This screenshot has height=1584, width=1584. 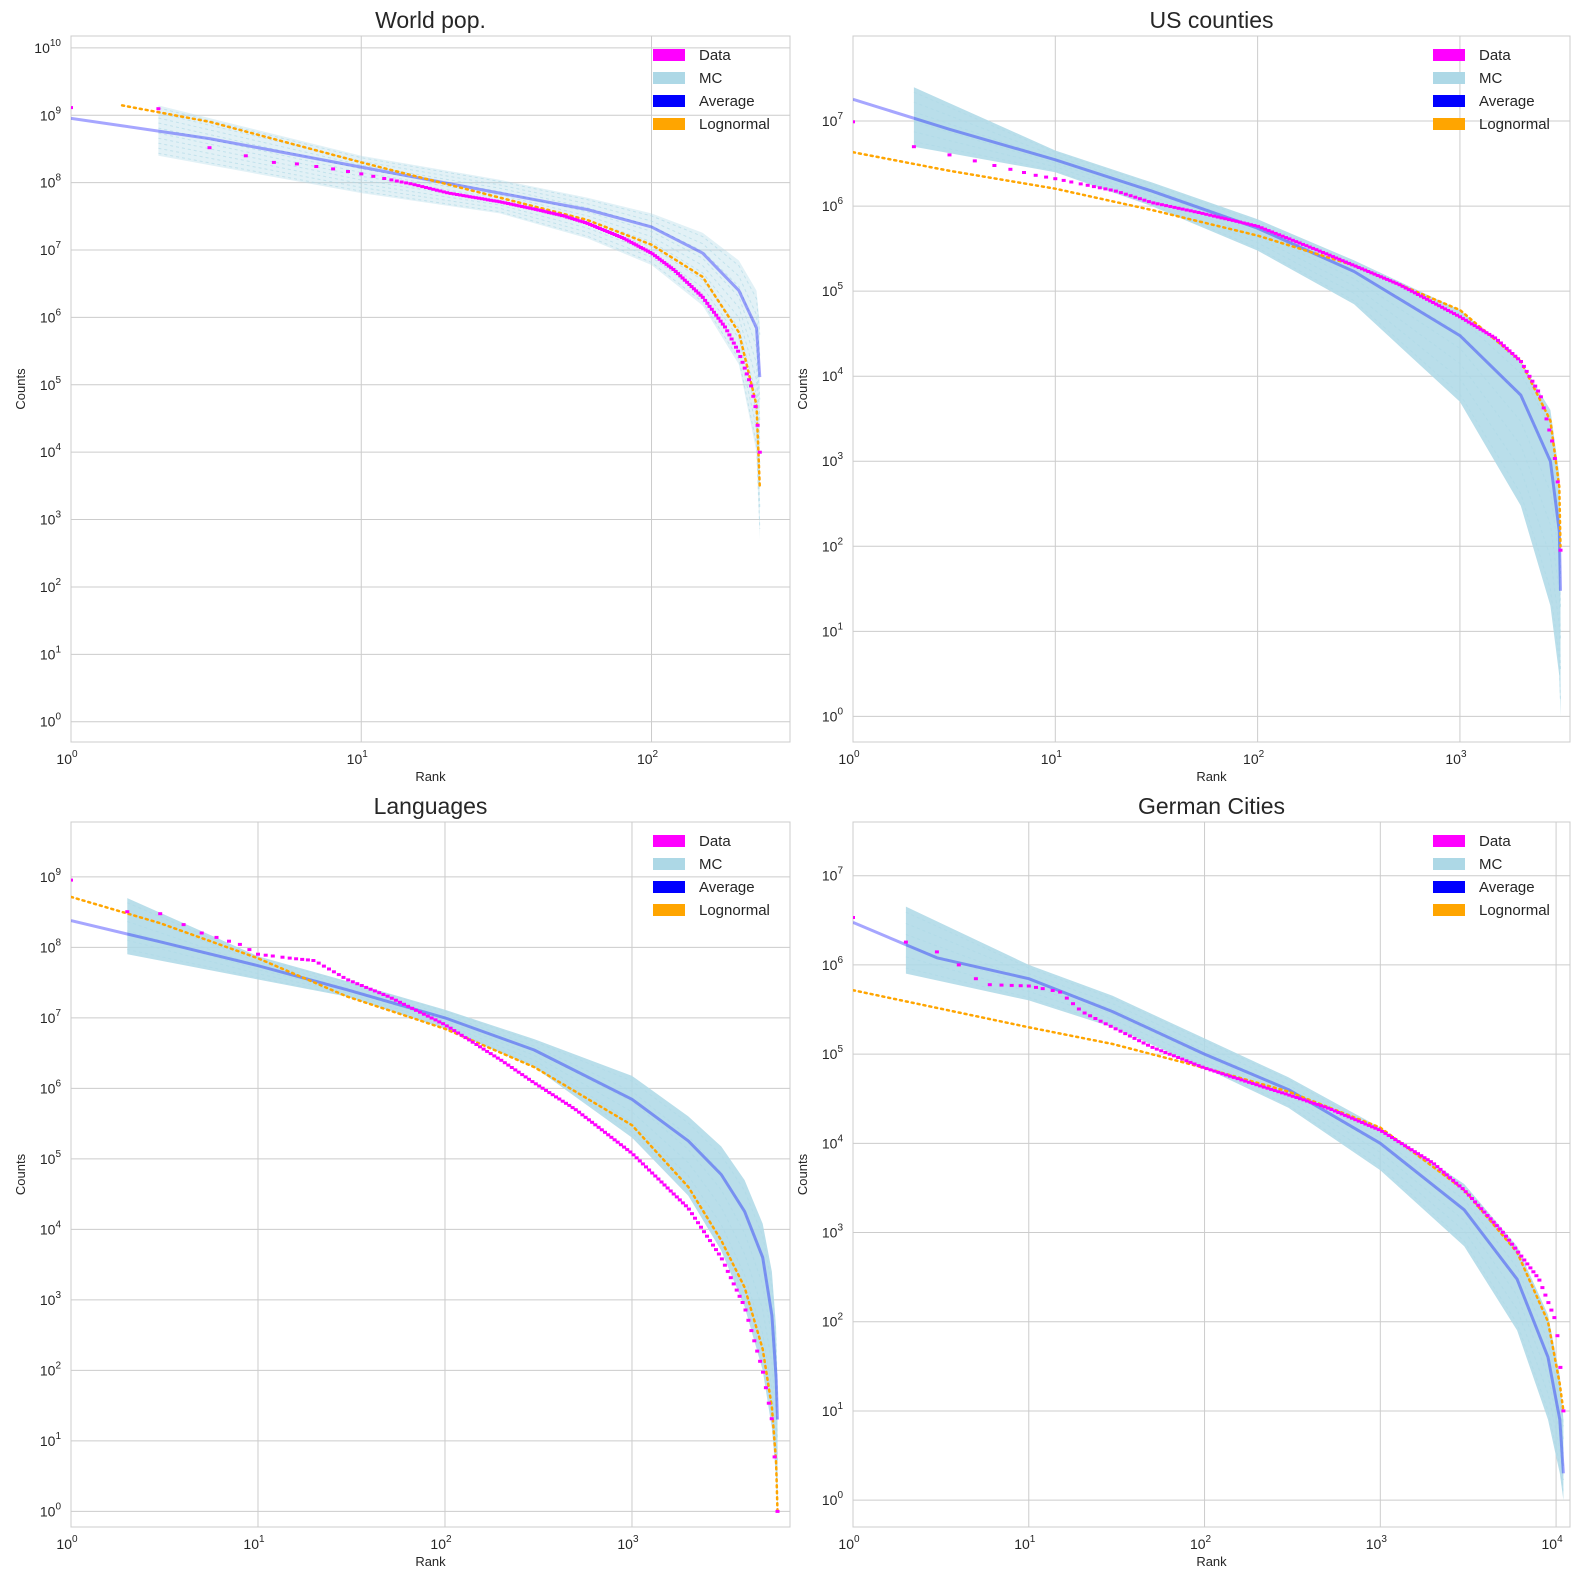 What do you see at coordinates (669, 78) in the screenshot?
I see `legend-swatch-mc` at bounding box center [669, 78].